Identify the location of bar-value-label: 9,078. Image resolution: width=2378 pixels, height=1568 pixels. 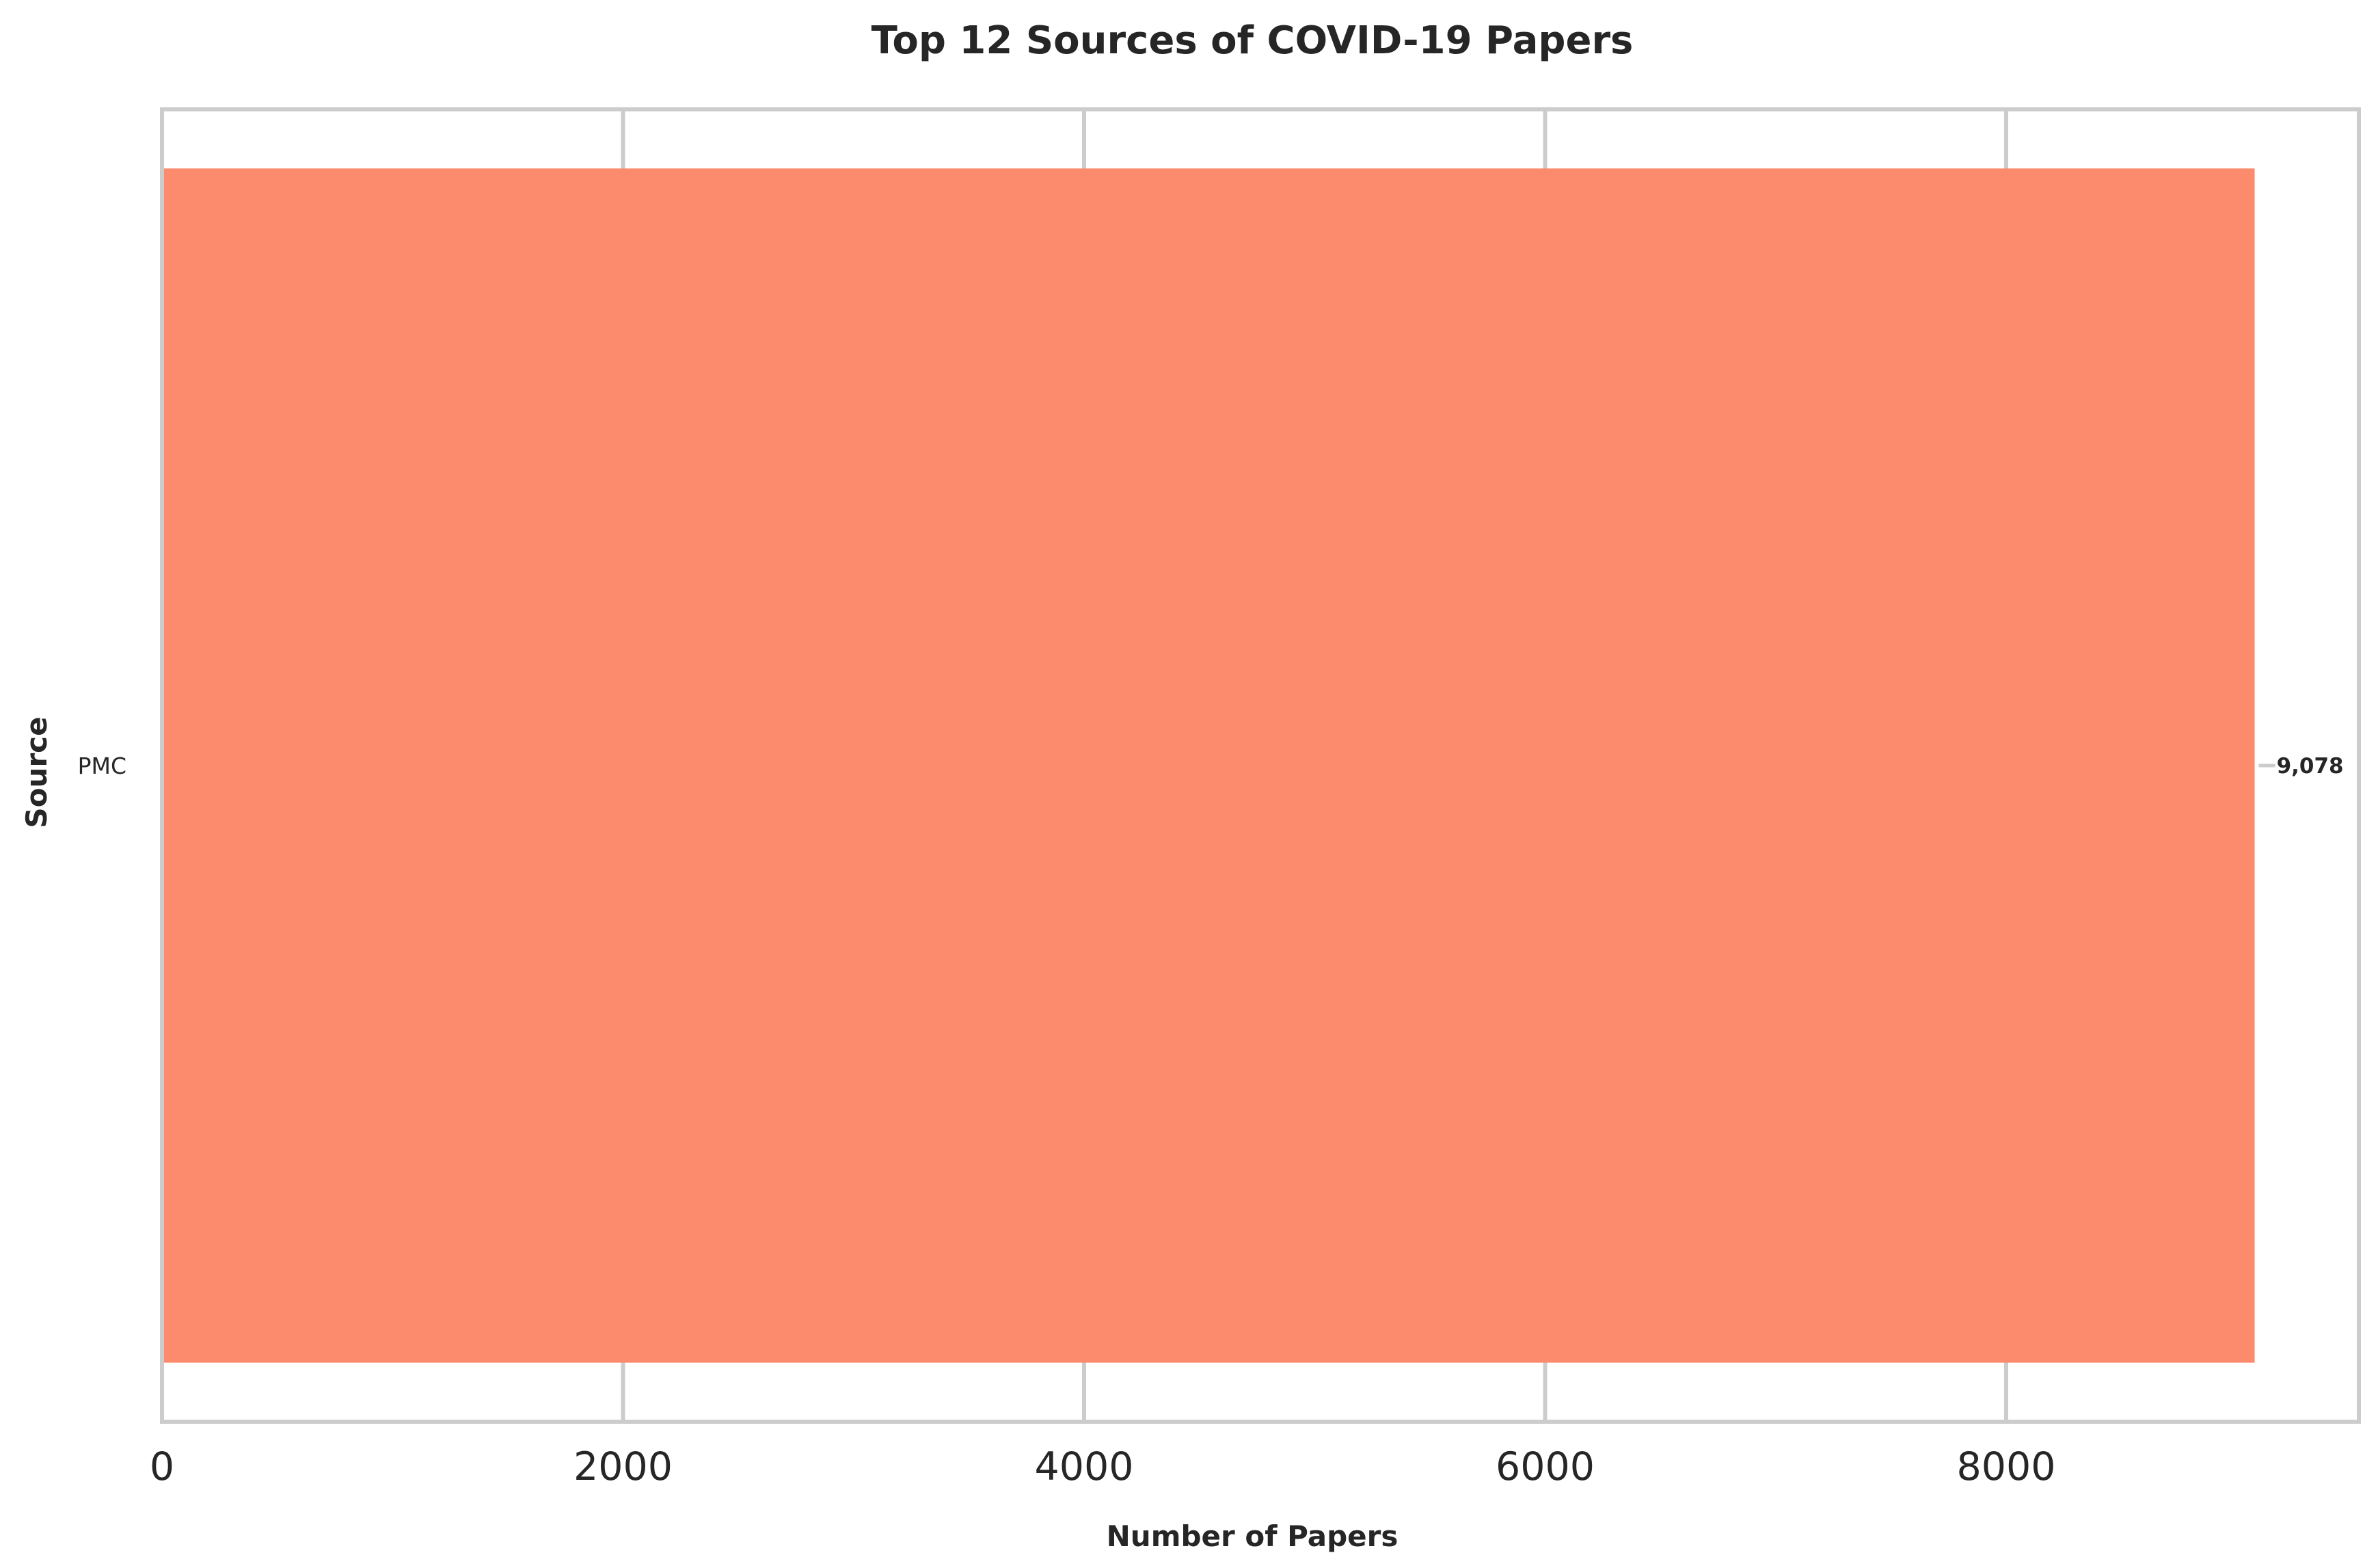
(2310, 766).